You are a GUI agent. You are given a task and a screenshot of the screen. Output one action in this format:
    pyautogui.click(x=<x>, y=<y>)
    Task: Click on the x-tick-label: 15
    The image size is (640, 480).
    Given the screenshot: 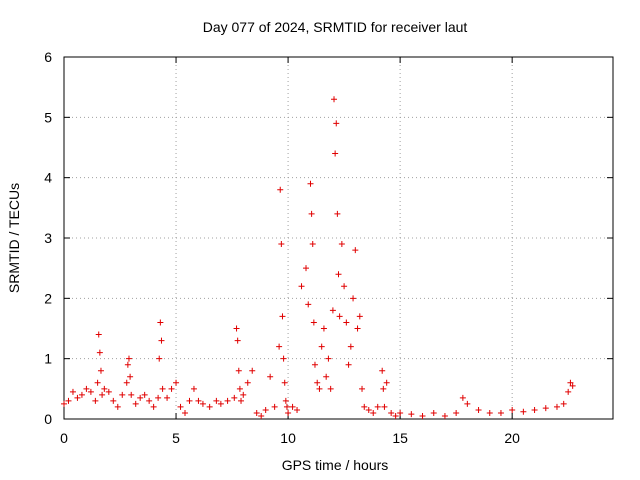 What is the action you would take?
    pyautogui.click(x=400, y=438)
    